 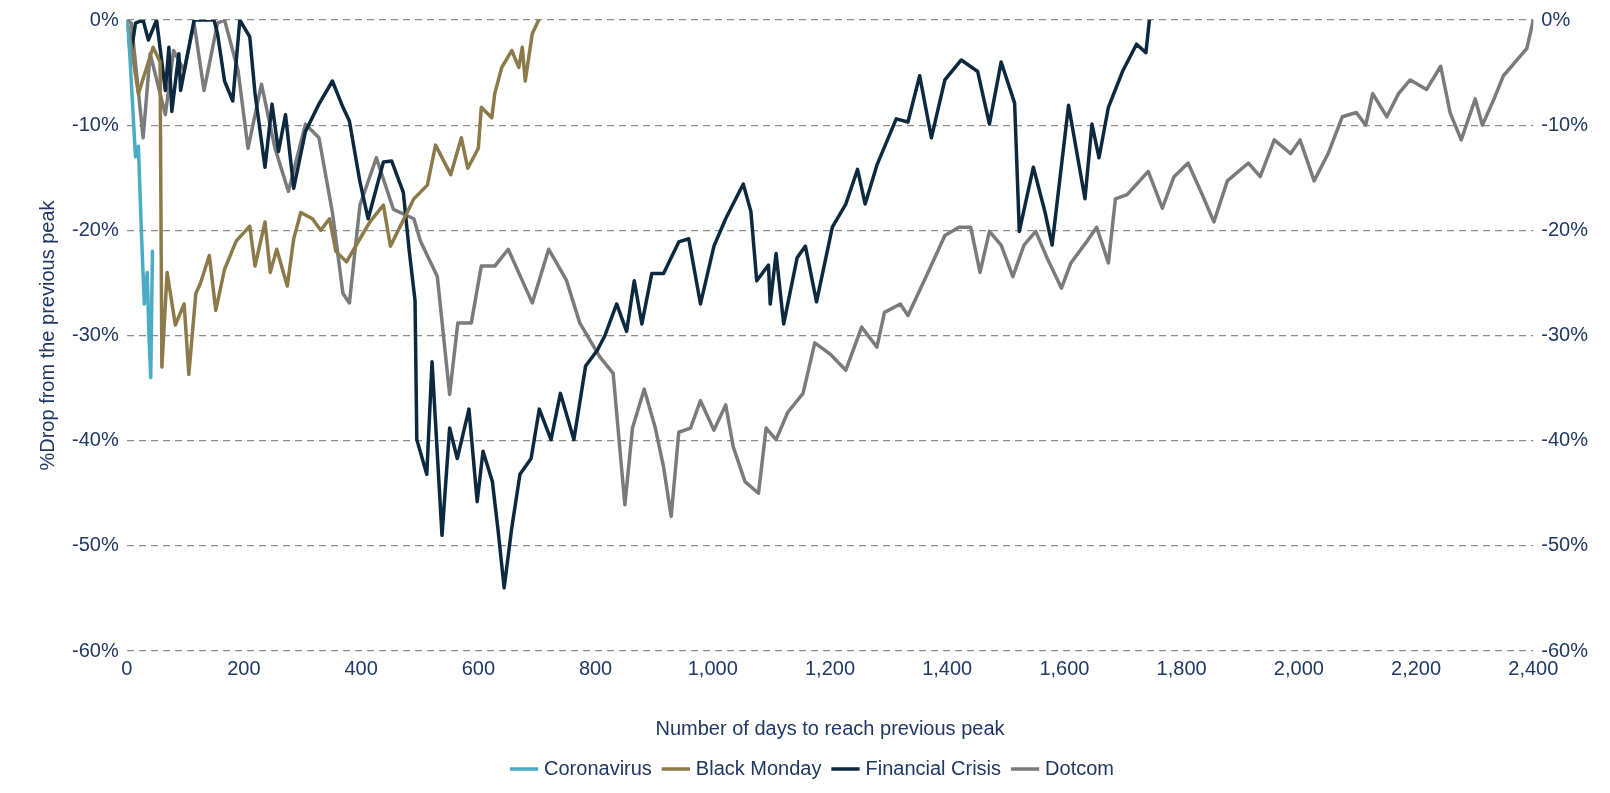 What do you see at coordinates (478, 667) in the screenshot?
I see `x-tick-label: 600` at bounding box center [478, 667].